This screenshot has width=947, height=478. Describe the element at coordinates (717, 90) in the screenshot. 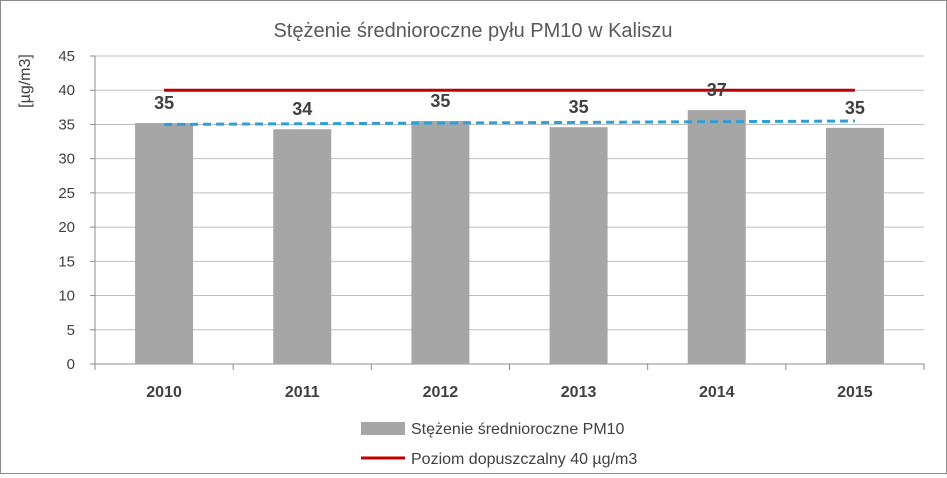

I see `data-label: 37` at that location.